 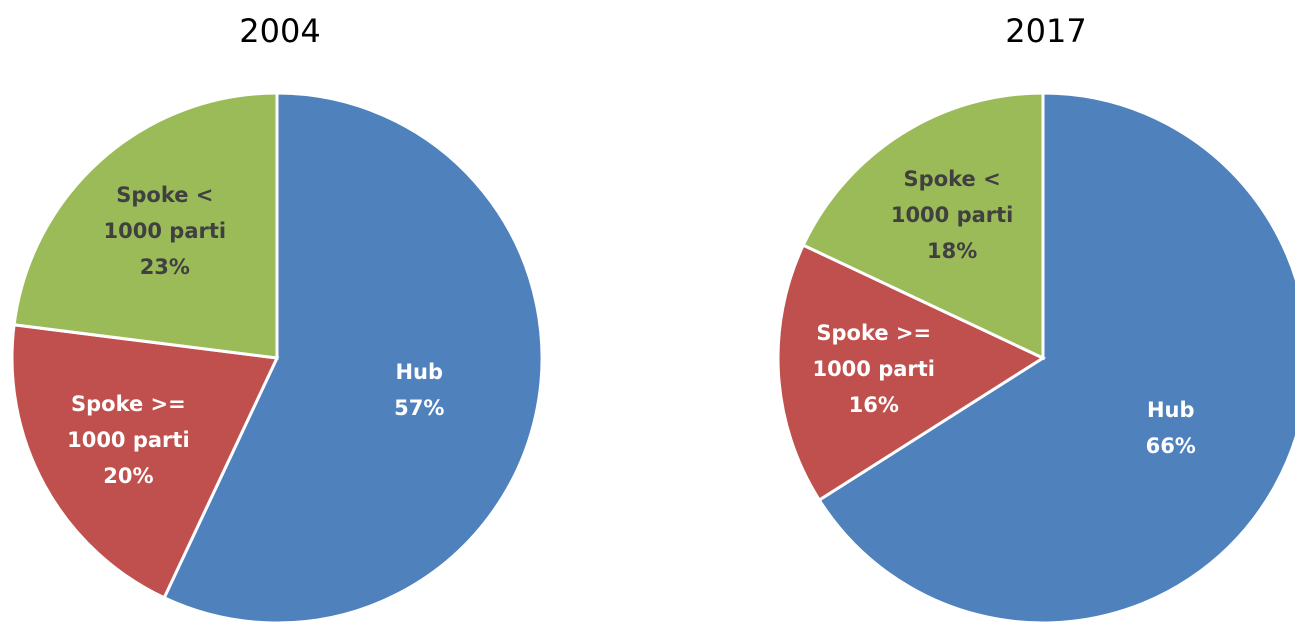 What do you see at coordinates (419, 407) in the screenshot?
I see `value-label: 57%` at bounding box center [419, 407].